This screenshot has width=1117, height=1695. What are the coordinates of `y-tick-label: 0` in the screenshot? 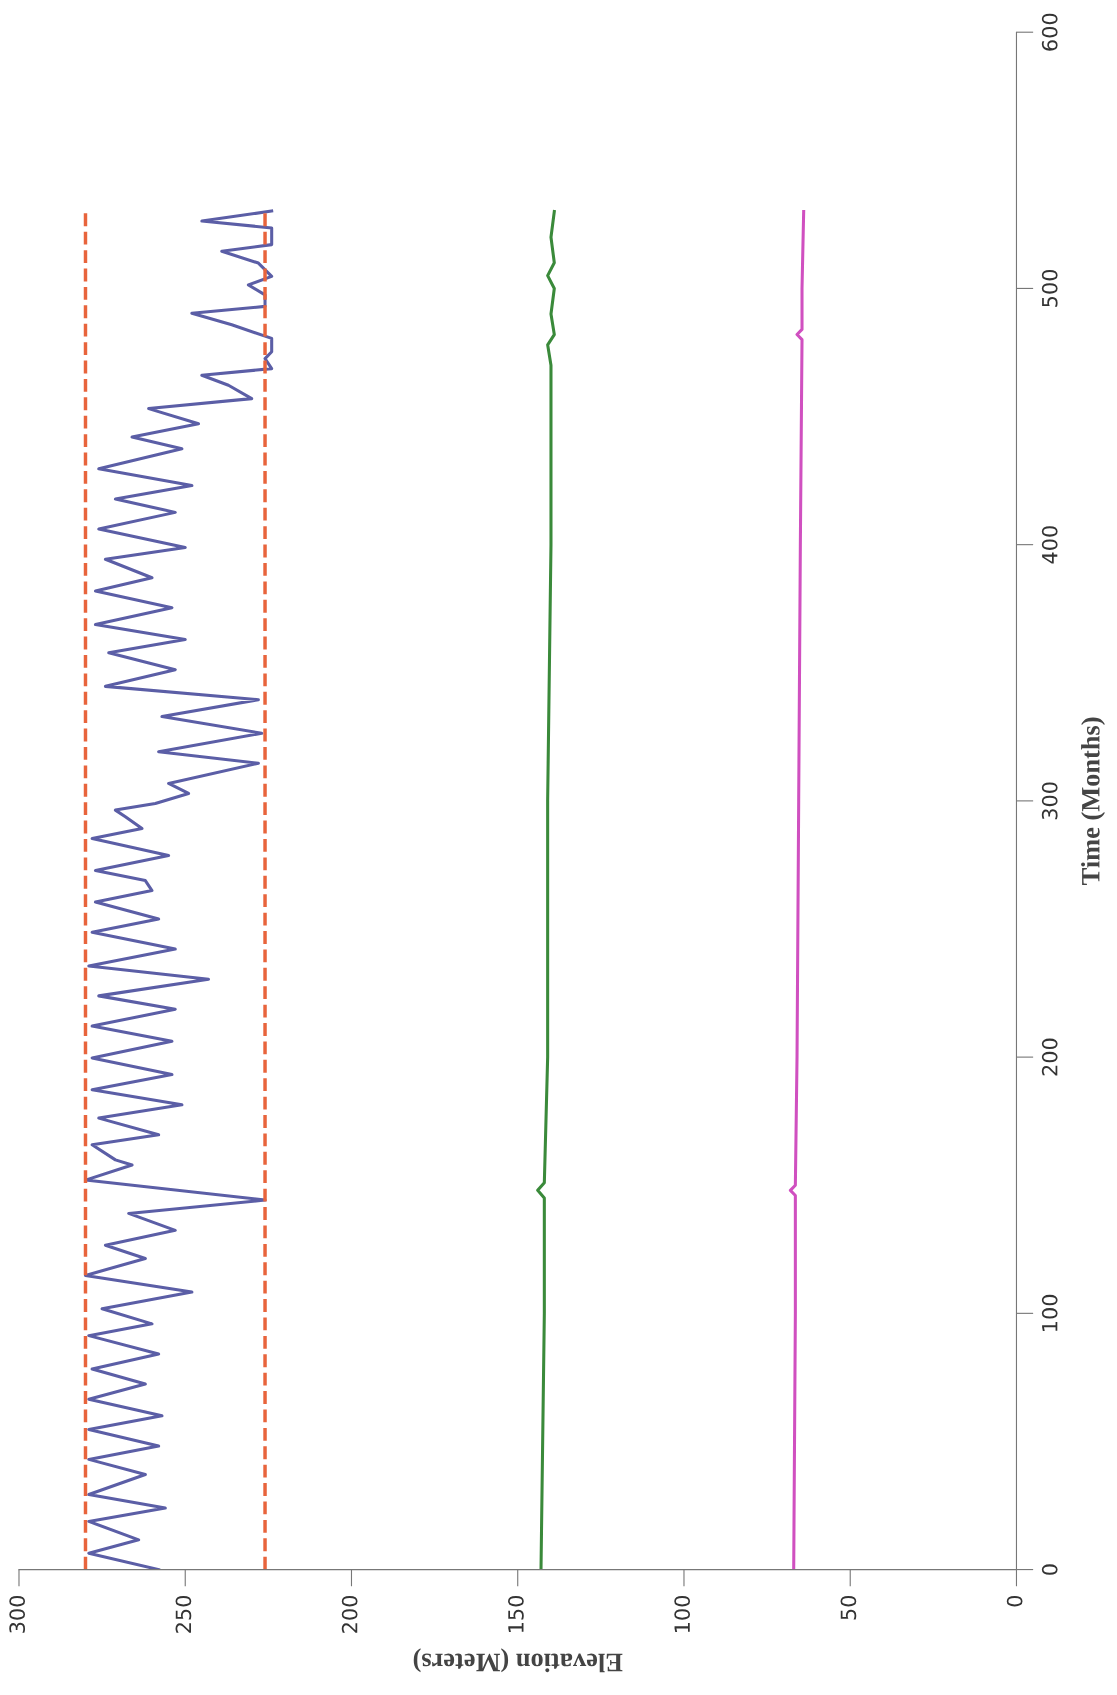 It's located at (1049, 1569).